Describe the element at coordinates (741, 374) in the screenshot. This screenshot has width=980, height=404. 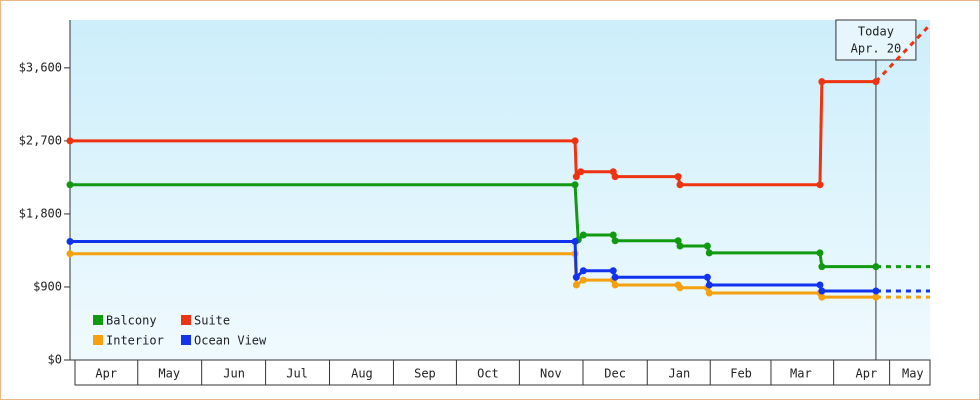
I see `x-tick-label: Feb` at that location.